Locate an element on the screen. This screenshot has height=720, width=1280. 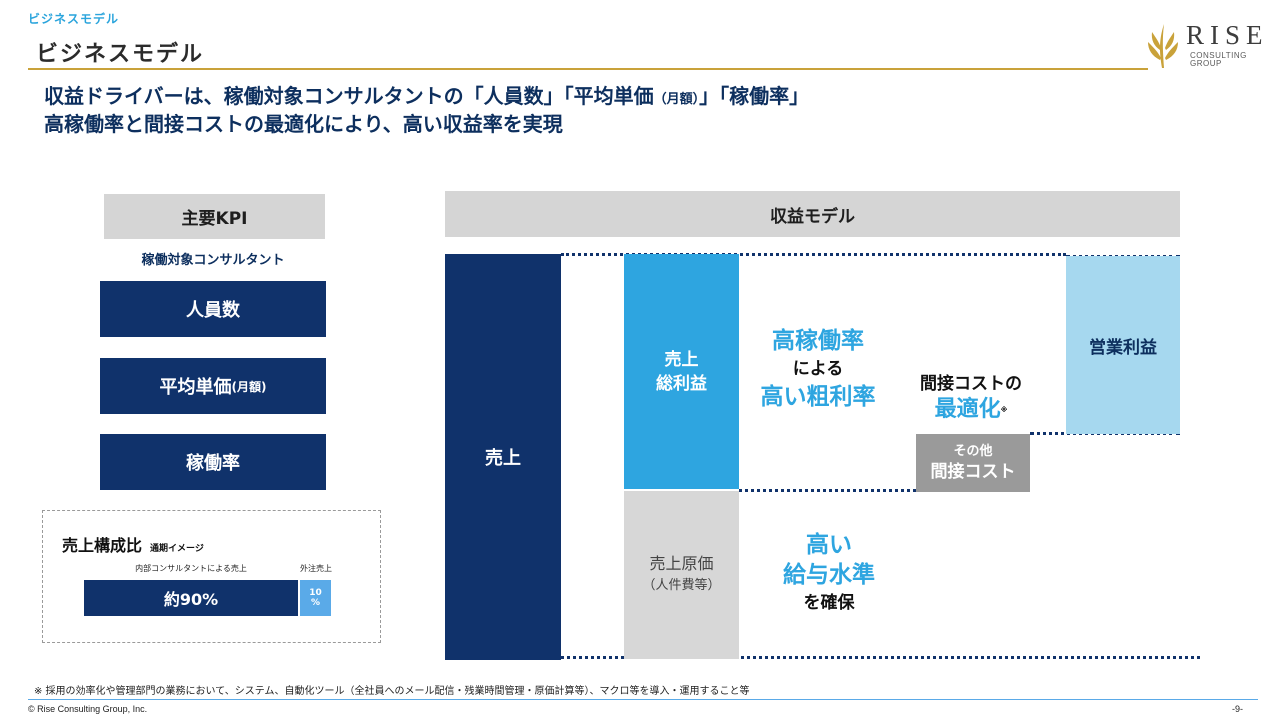
high-utilization-text: 高稼働率 による 高い粗利率 is located at coordinates (818, 369).